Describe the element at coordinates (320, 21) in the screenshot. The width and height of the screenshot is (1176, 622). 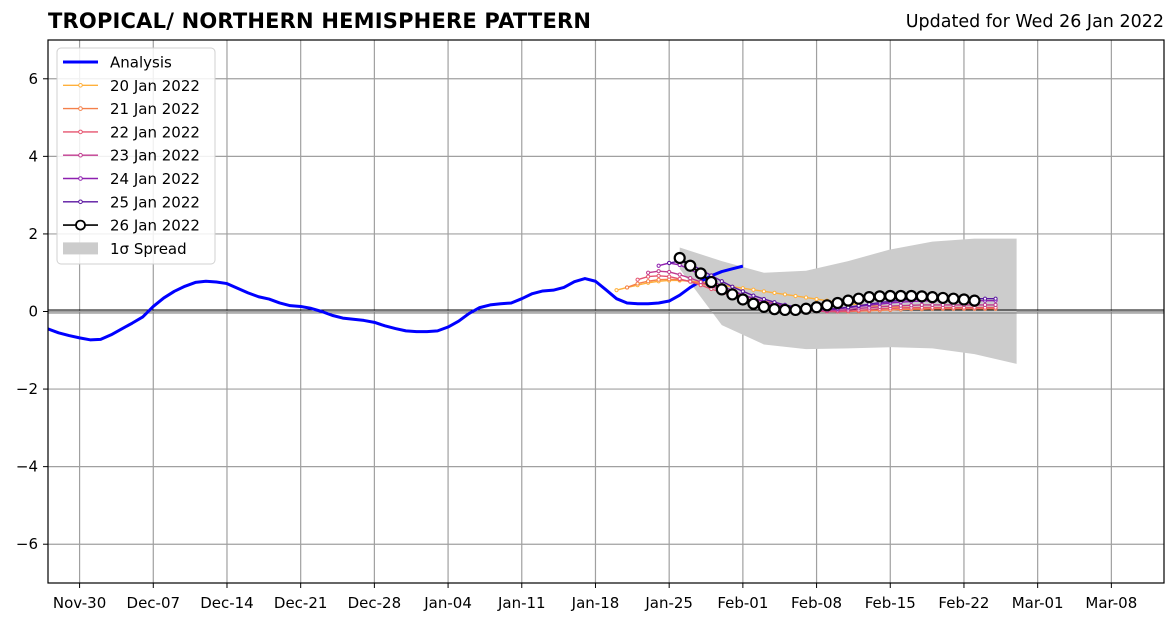
I see `chart-title: TROPICAL/ NORTHERN HEMISPHERE PATTERN` at that location.